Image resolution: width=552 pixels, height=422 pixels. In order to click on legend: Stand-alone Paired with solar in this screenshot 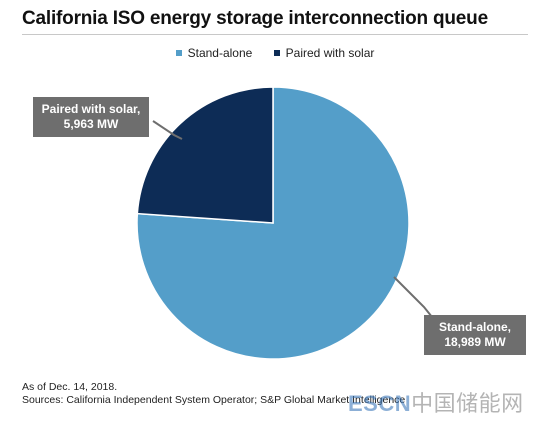, I will do `click(275, 52)`.